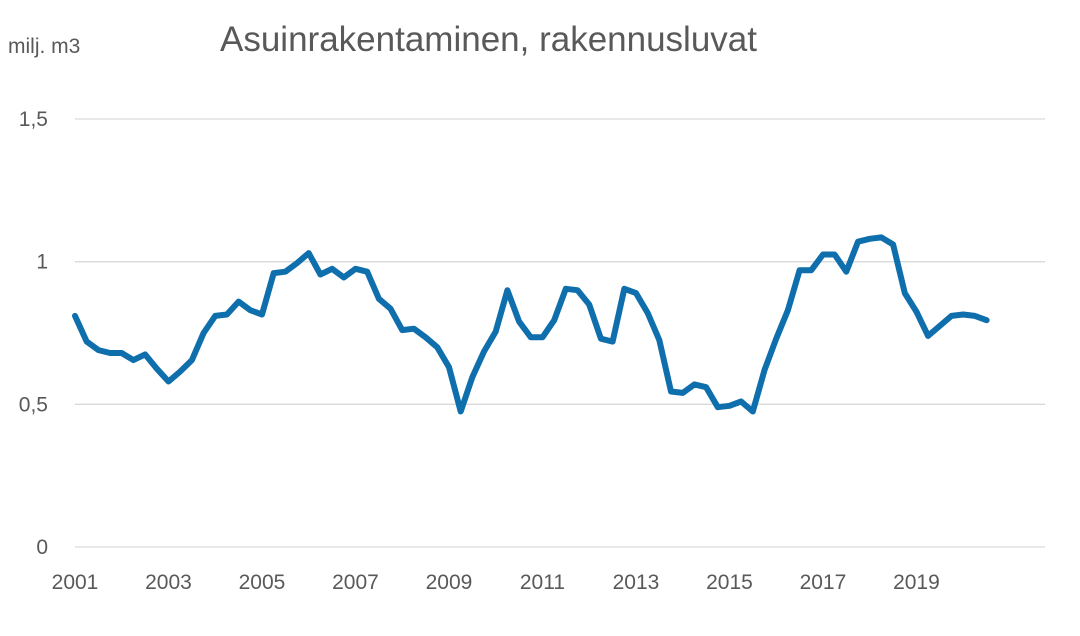 This screenshot has height=636, width=1080. I want to click on x-tick-label: 2013, so click(636, 582).